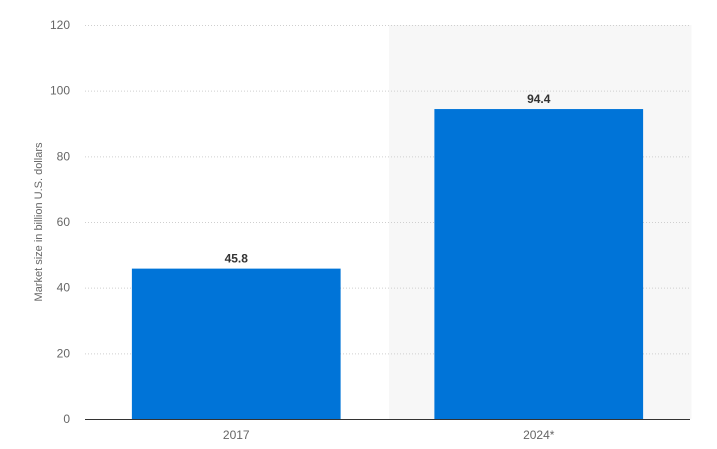 The width and height of the screenshot is (717, 449). I want to click on data-label: 94.4, so click(539, 99).